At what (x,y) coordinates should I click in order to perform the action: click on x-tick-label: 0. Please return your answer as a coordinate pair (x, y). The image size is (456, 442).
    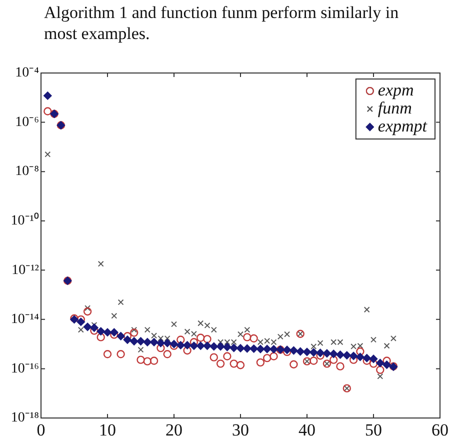
    Looking at the image, I should click on (41, 430).